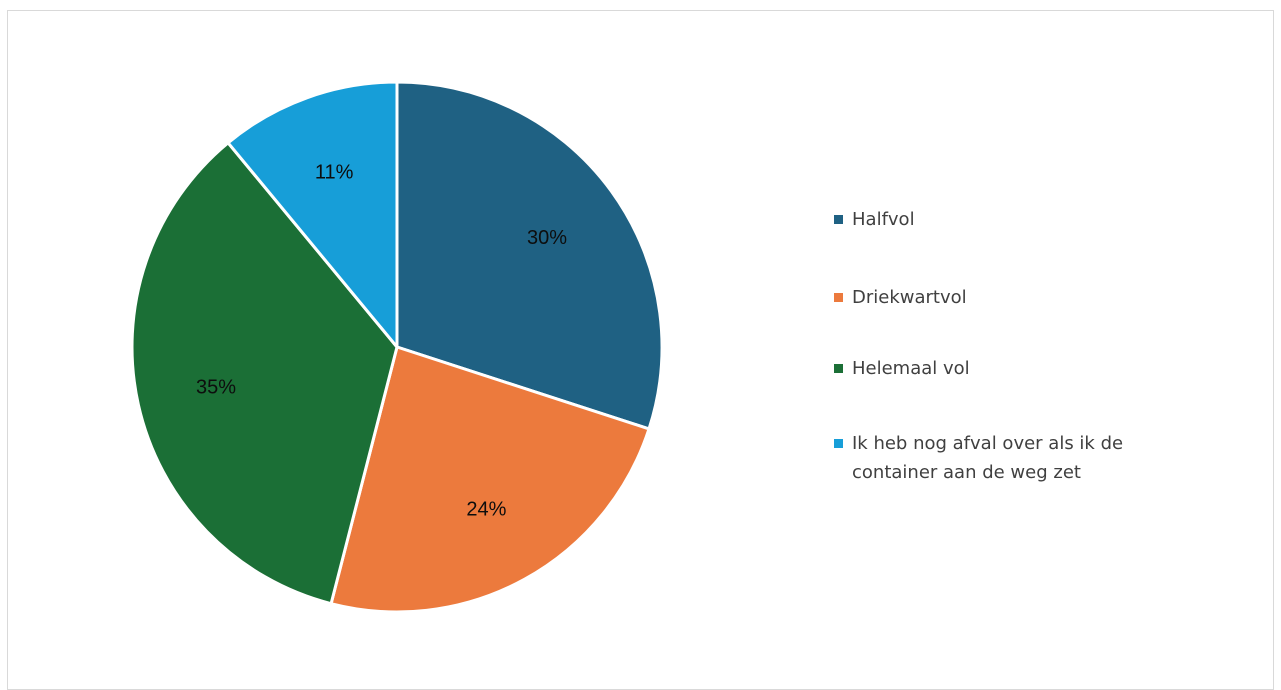 The height and width of the screenshot is (690, 1281). I want to click on legend-swatch-afval-over, so click(838, 443).